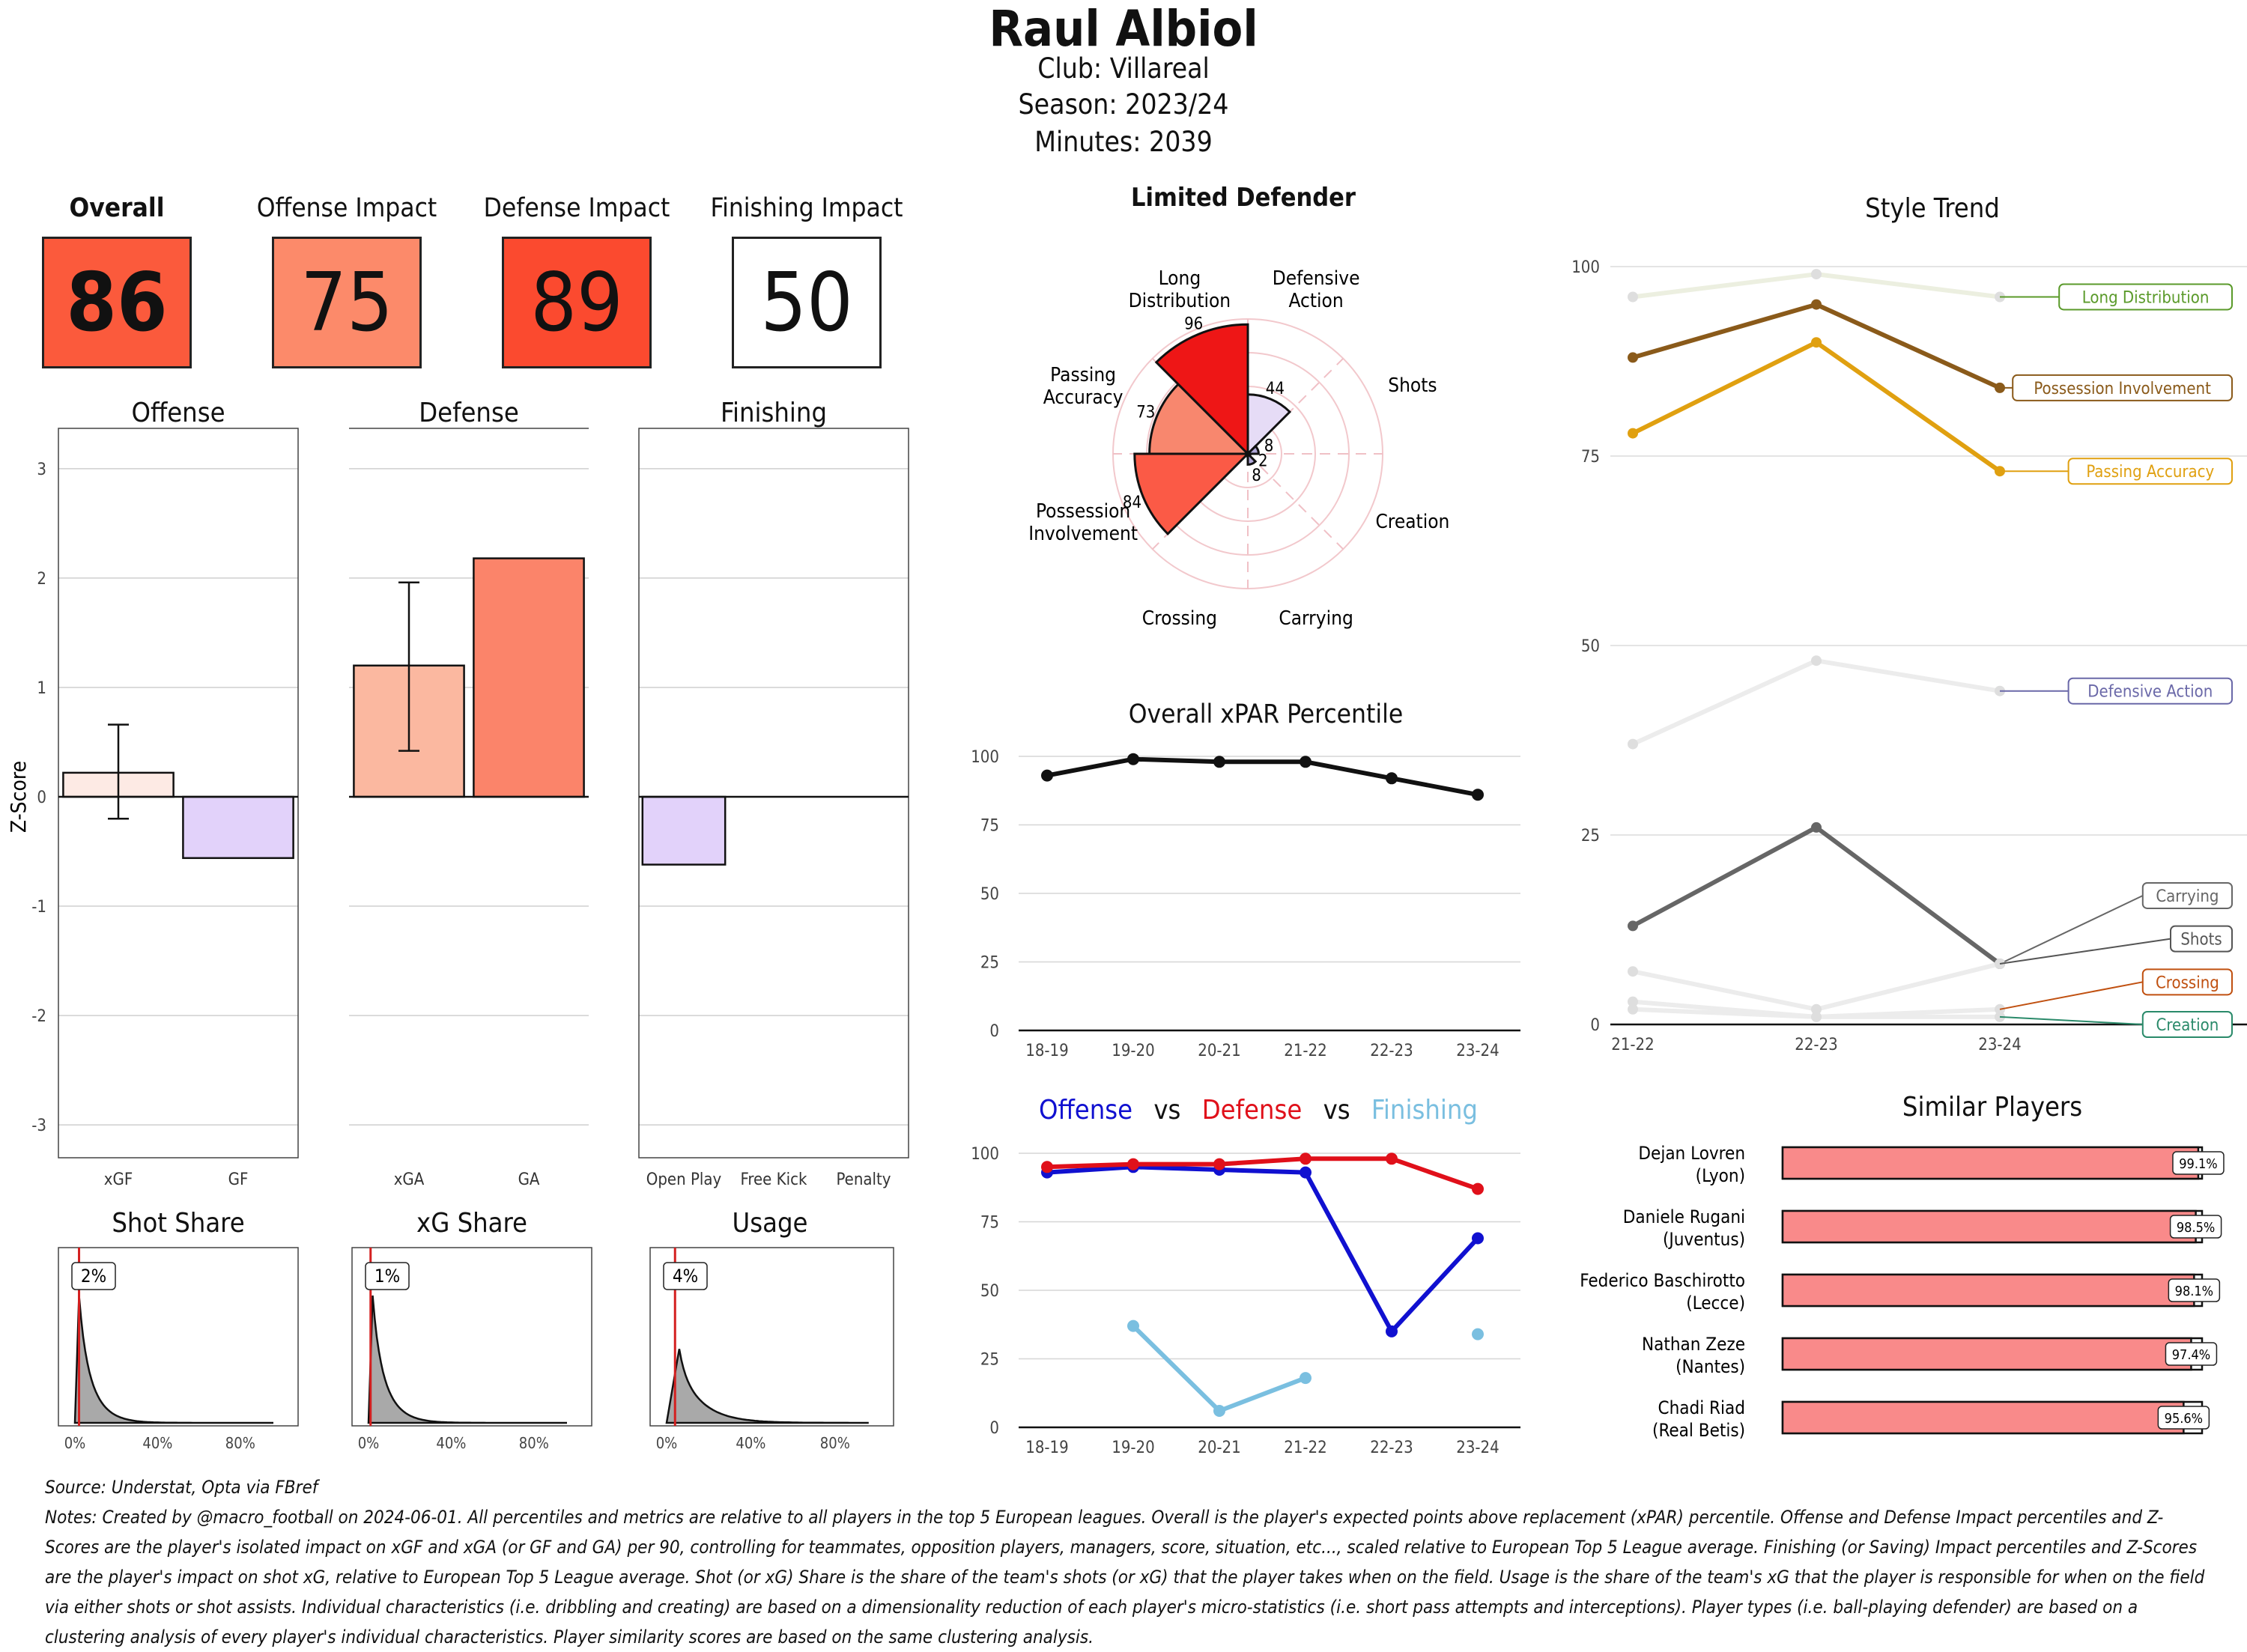 Image resolution: width=2247 pixels, height=1652 pixels. Describe the element at coordinates (93, 1276) in the screenshot. I see `dist-label-value: 2%` at that location.